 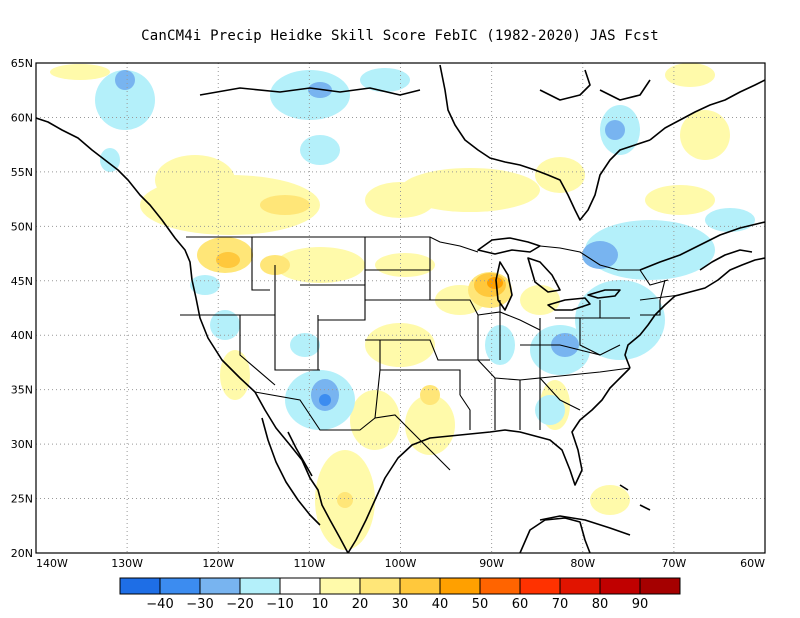 What do you see at coordinates (22, 281) in the screenshot?
I see `lat-label: 45N` at bounding box center [22, 281].